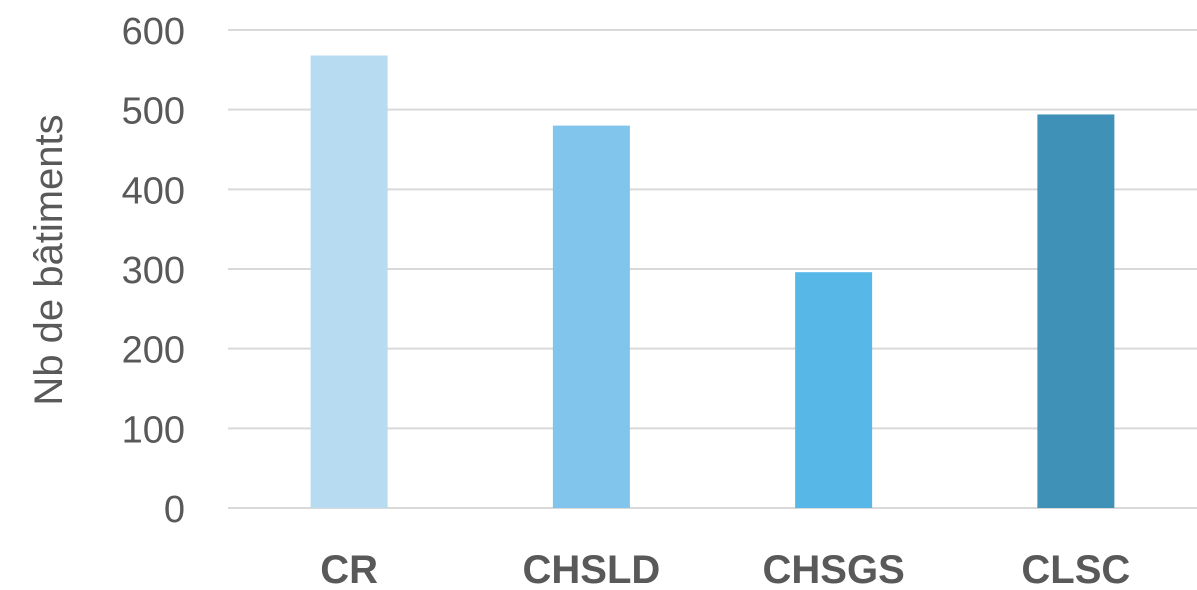 The image size is (1197, 590). I want to click on x-category-label: CLSC, so click(1075, 569).